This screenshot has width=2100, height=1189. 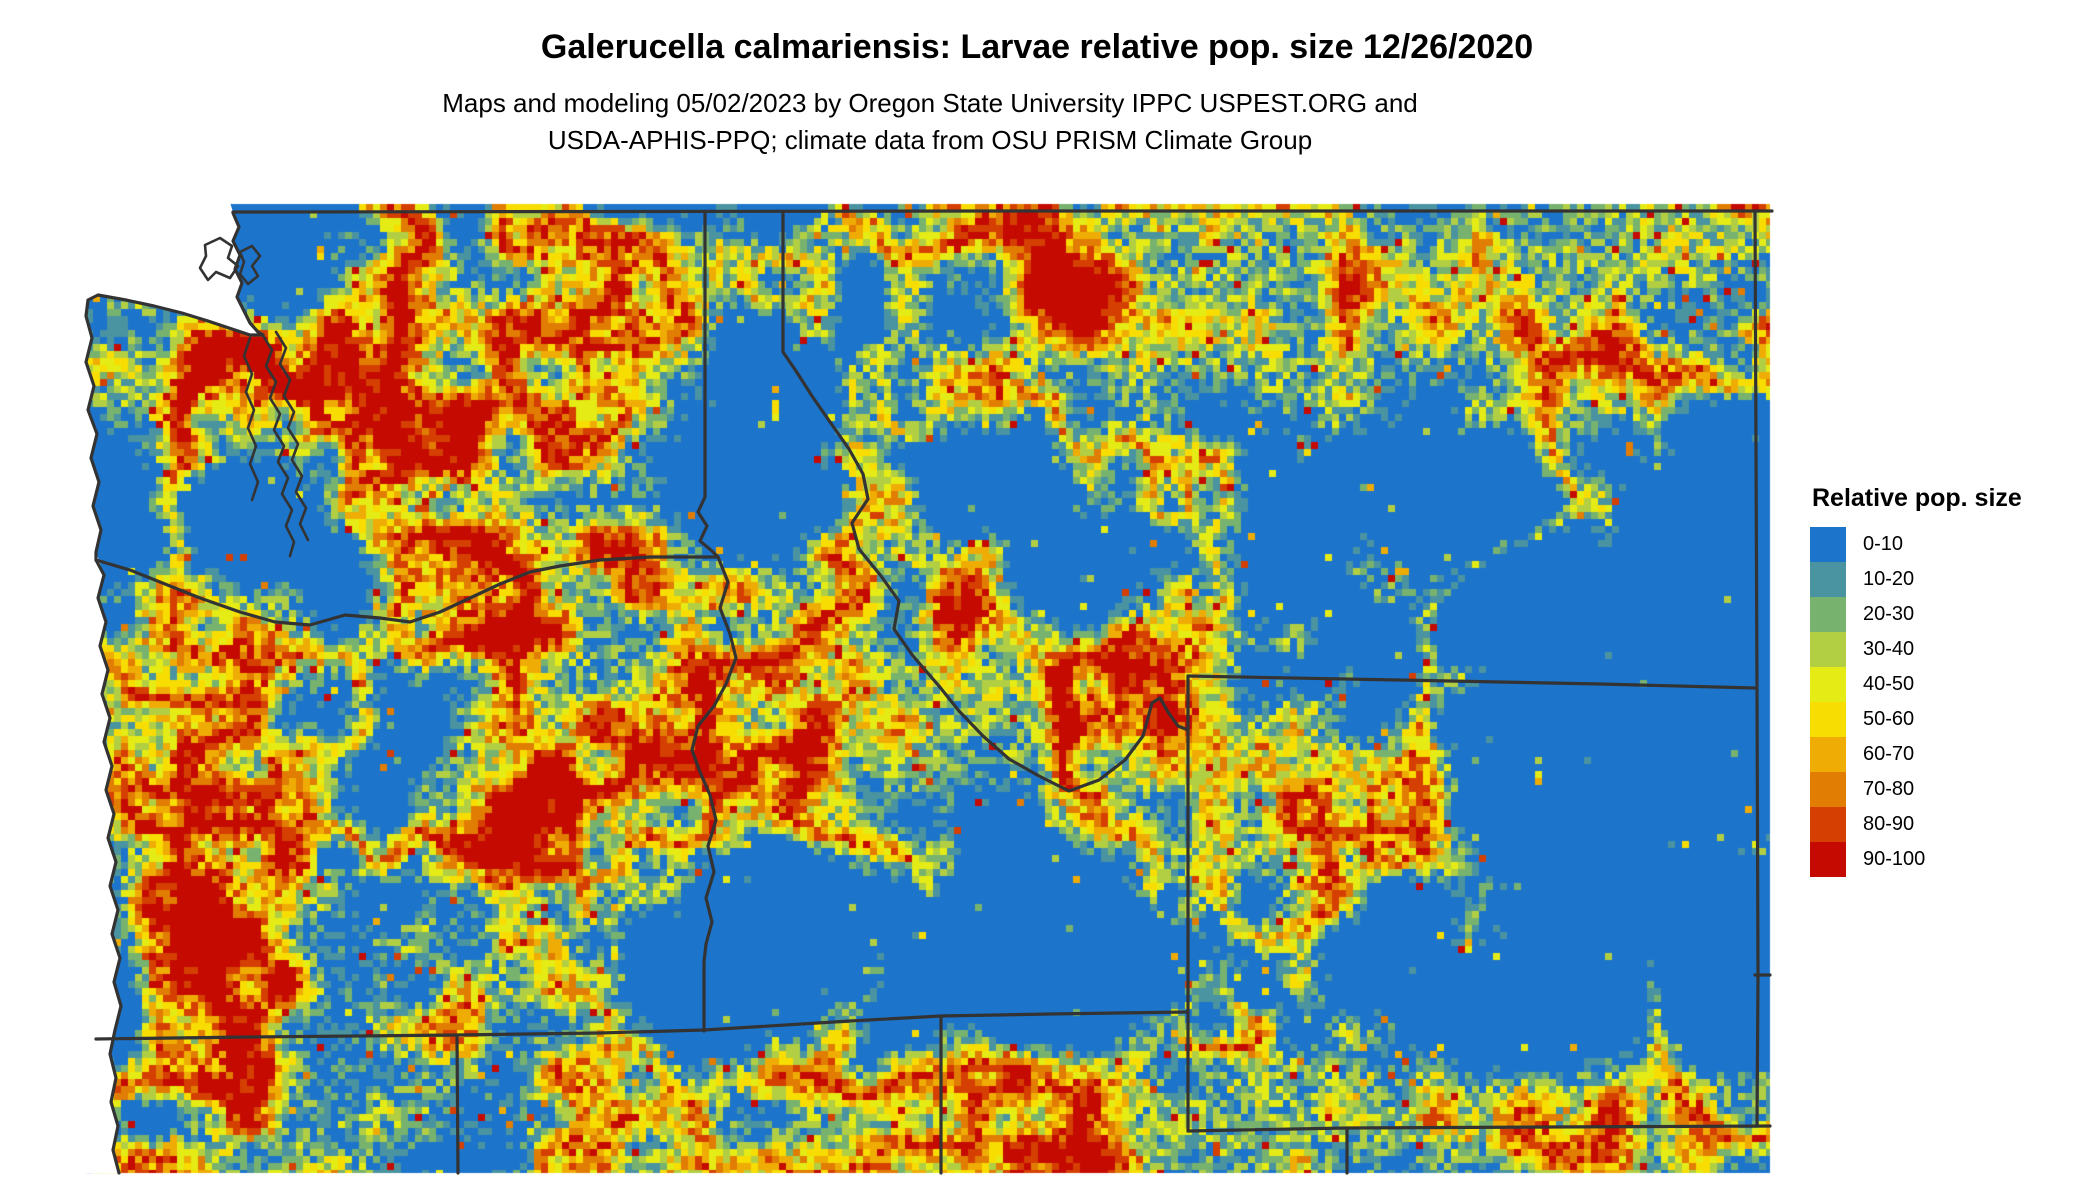 I want to click on legend-row: 20-30, so click(x=1916, y=614).